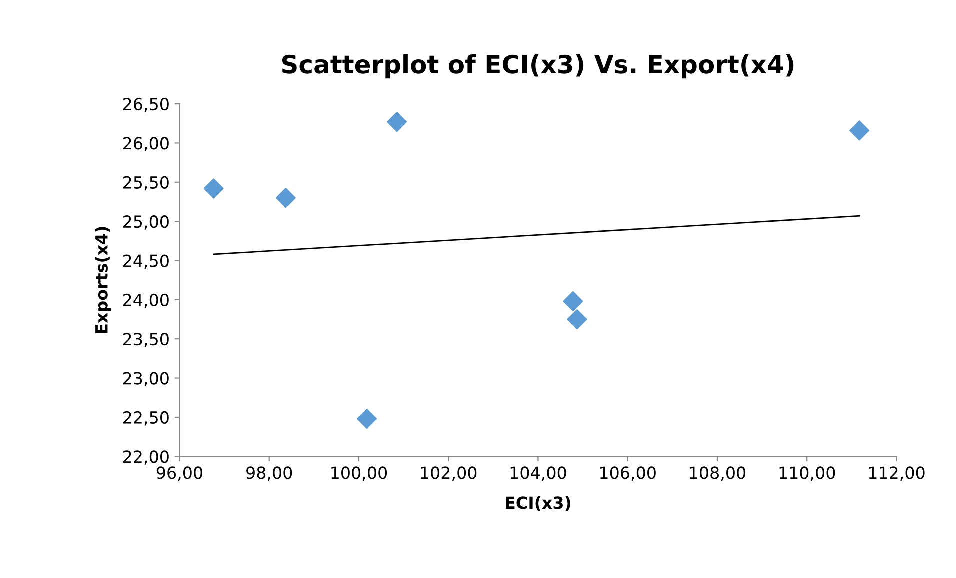  I want to click on y-tick-label: 22,50, so click(146, 418).